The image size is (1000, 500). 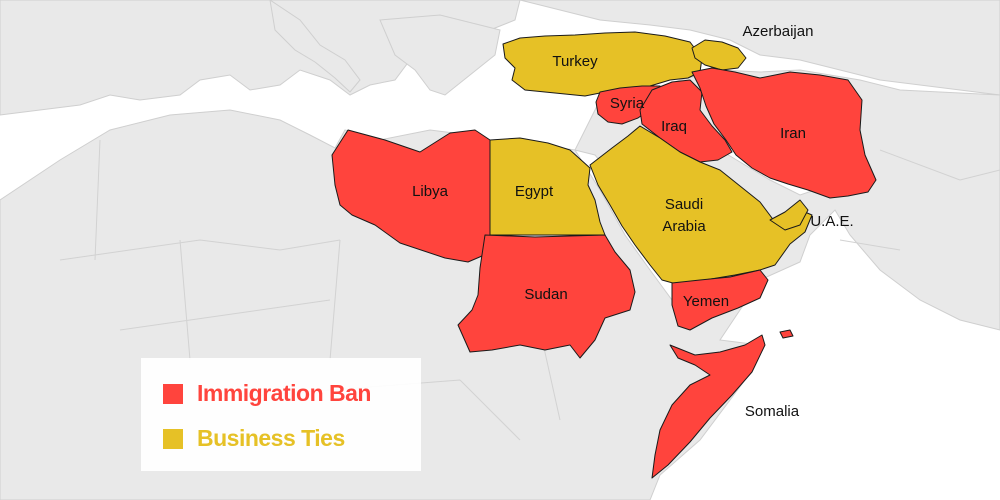 What do you see at coordinates (534, 191) in the screenshot?
I see `label-egypt: Egypt` at bounding box center [534, 191].